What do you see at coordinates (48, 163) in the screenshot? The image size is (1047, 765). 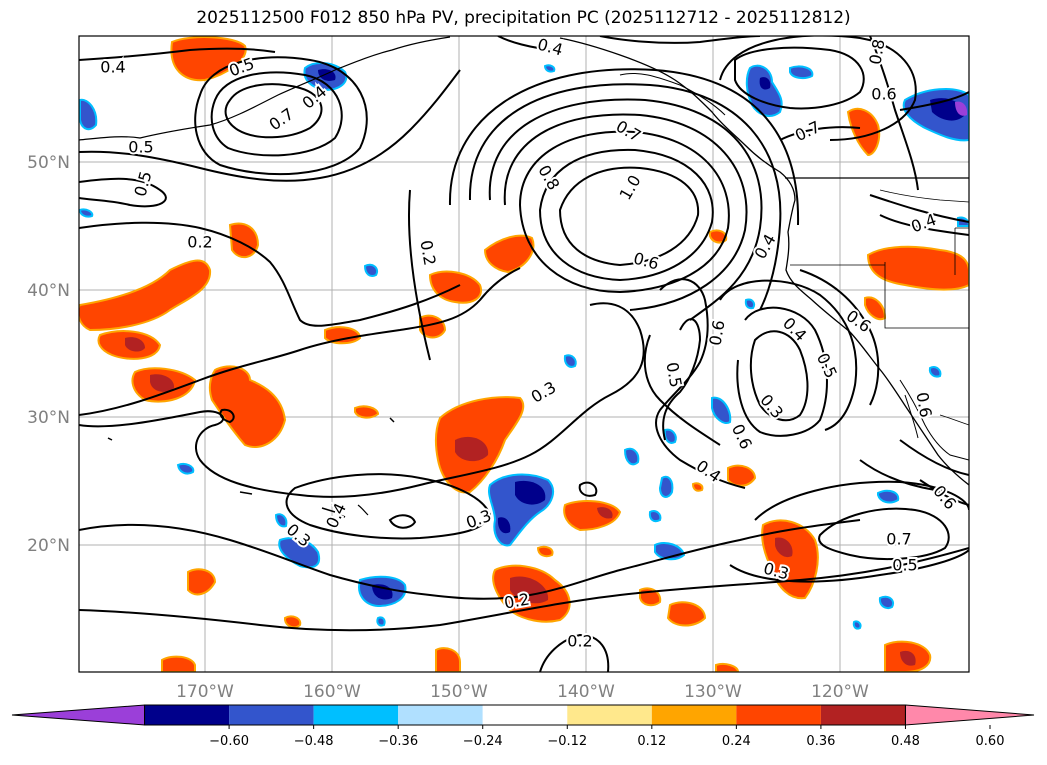 I see `lat-tick-label: 50°N` at bounding box center [48, 163].